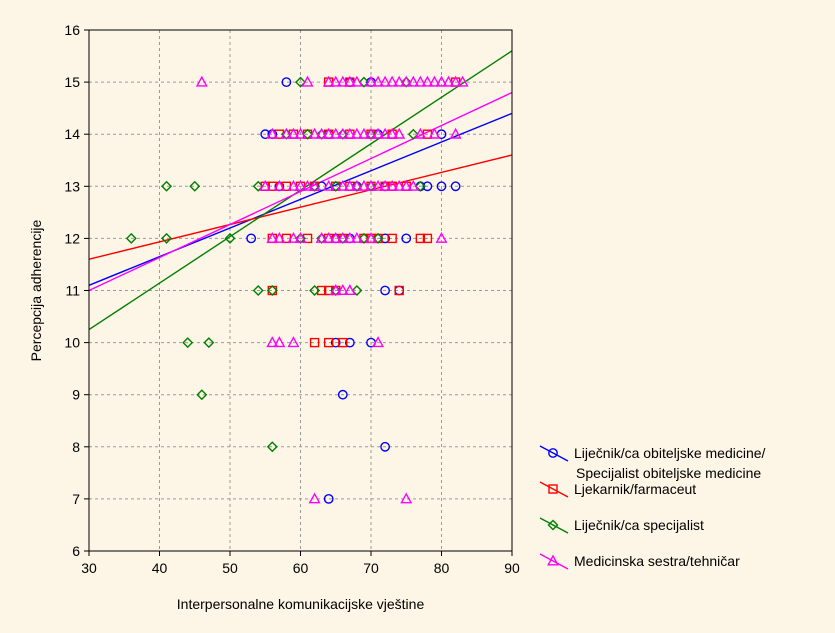 This screenshot has width=835, height=633. What do you see at coordinates (639, 525) in the screenshot?
I see `legend-label: Liječnik/ca specijalist` at bounding box center [639, 525].